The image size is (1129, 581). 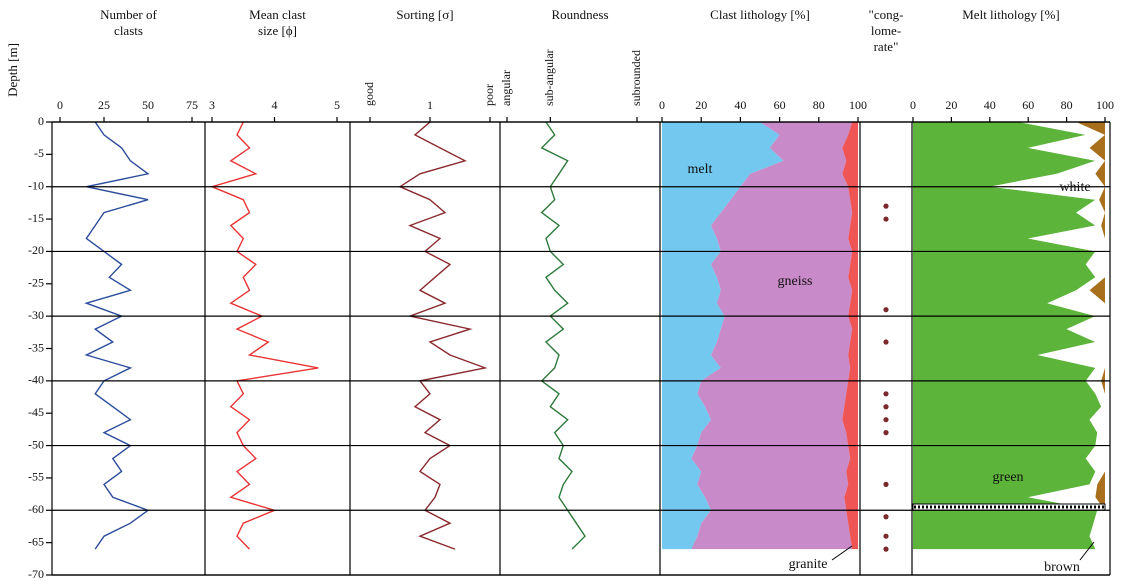 What do you see at coordinates (275, 105) in the screenshot?
I see `x-tick-label: 4` at bounding box center [275, 105].